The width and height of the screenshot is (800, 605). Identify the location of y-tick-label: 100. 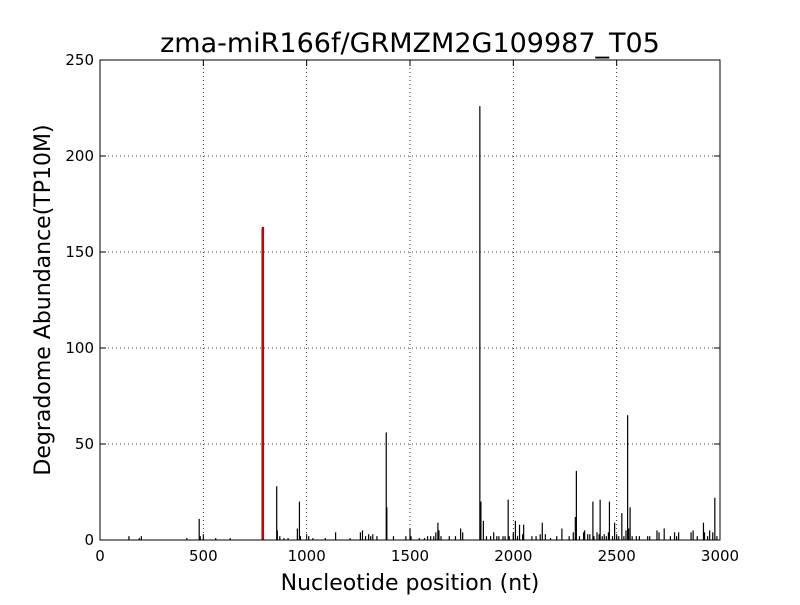
(79, 348).